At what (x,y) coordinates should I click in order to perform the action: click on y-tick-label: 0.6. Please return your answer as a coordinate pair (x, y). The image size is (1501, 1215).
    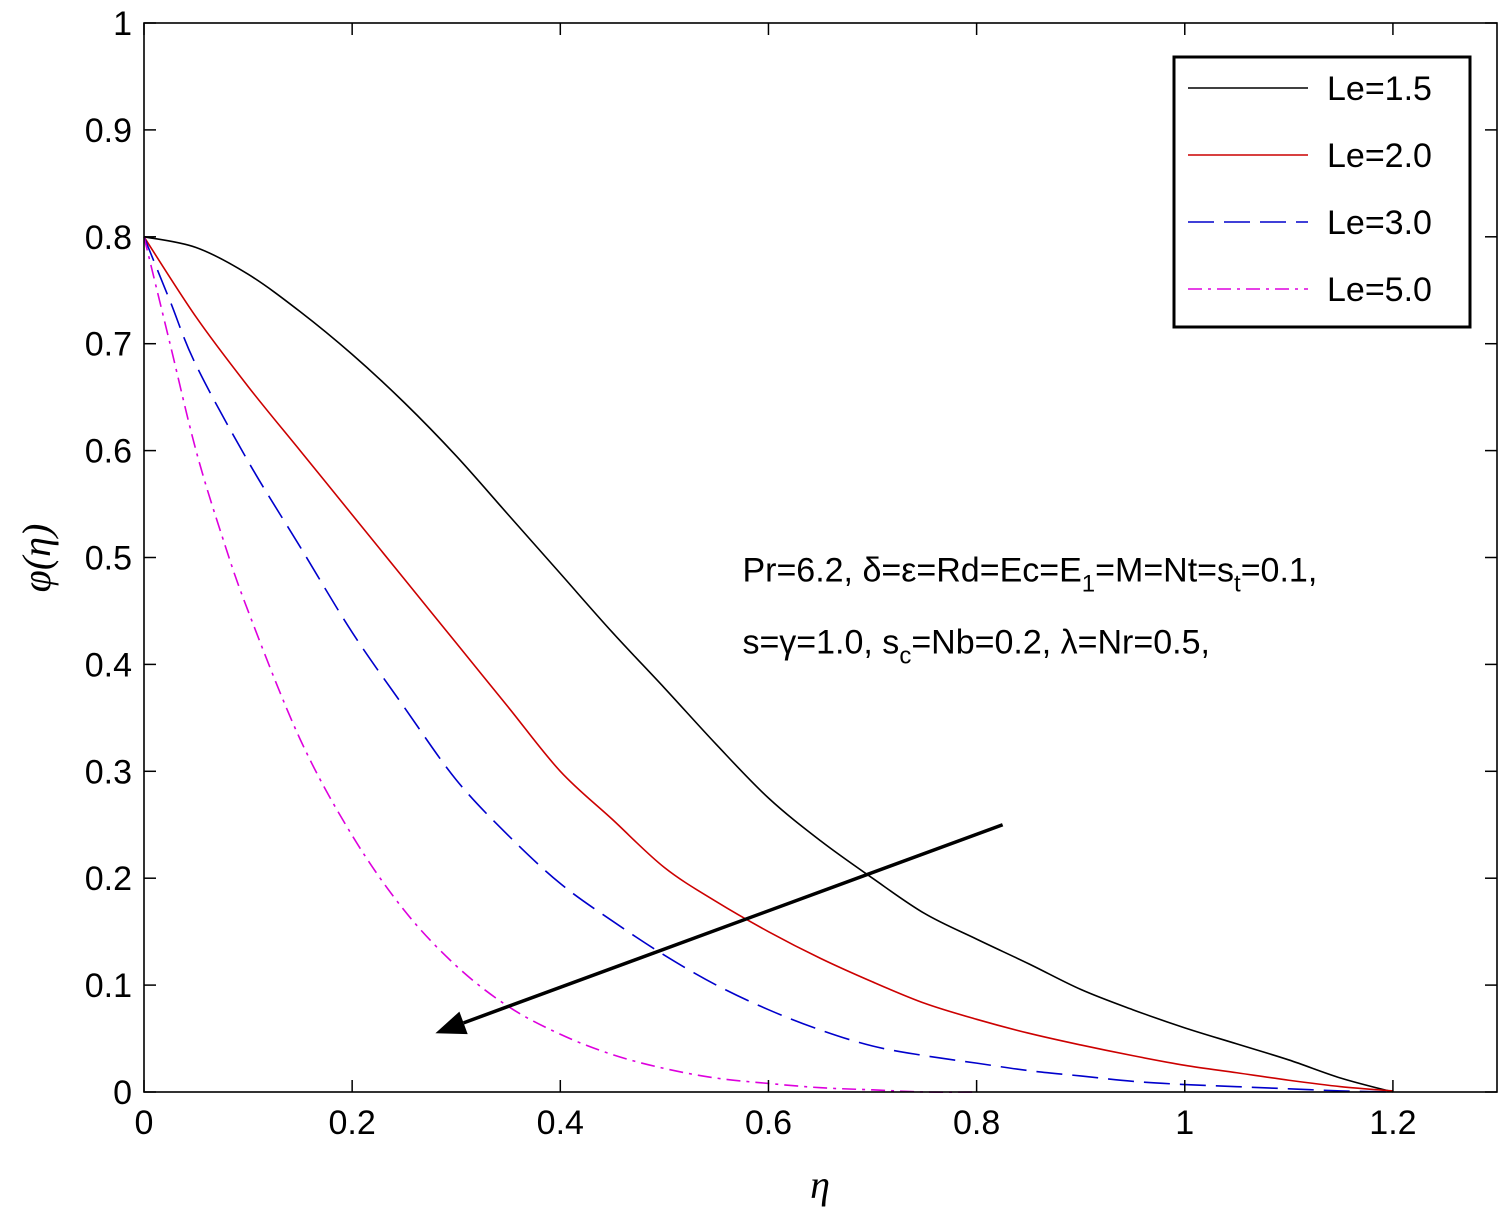
    Looking at the image, I should click on (108, 452).